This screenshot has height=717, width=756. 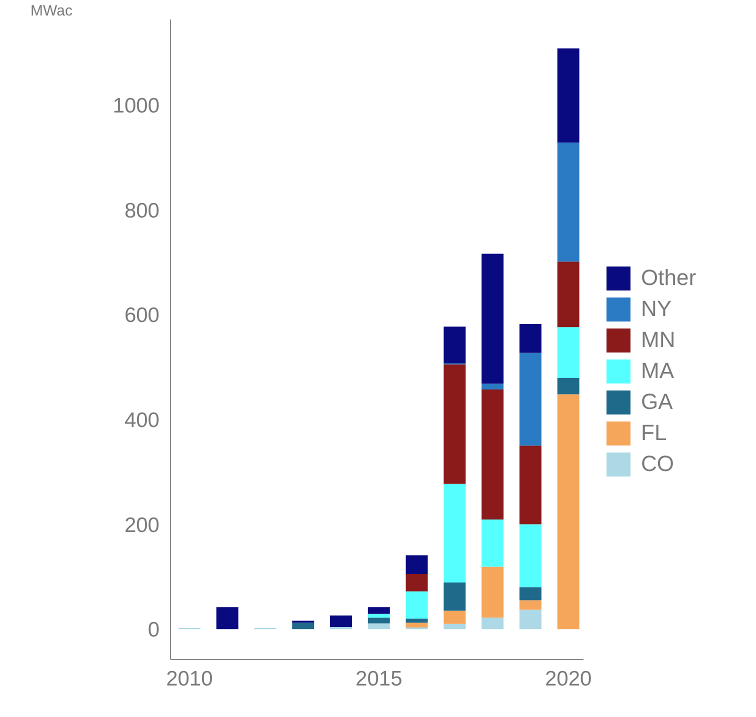 I want to click on legend-label: CO, so click(x=657, y=464).